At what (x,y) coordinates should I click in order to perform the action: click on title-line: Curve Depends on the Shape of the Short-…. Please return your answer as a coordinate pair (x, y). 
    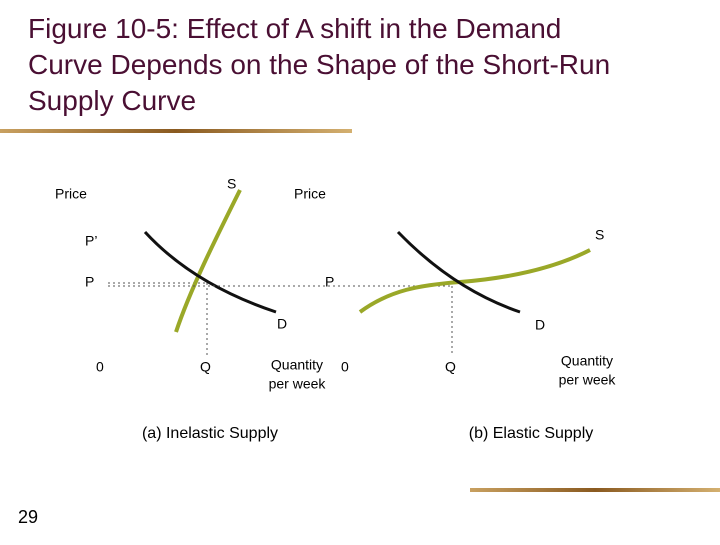
    Looking at the image, I should click on (319, 64).